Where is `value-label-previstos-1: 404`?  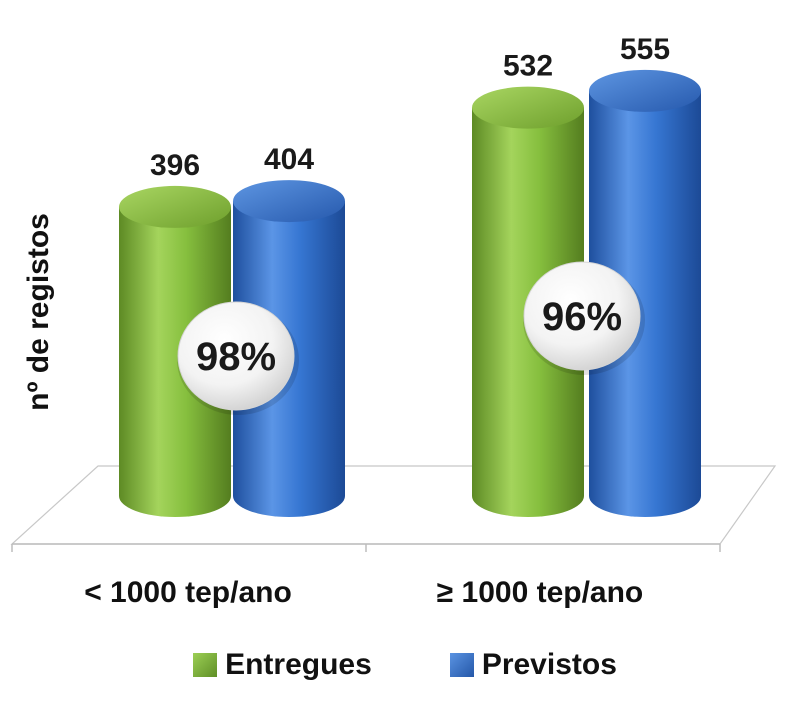 value-label-previstos-1: 404 is located at coordinates (289, 159).